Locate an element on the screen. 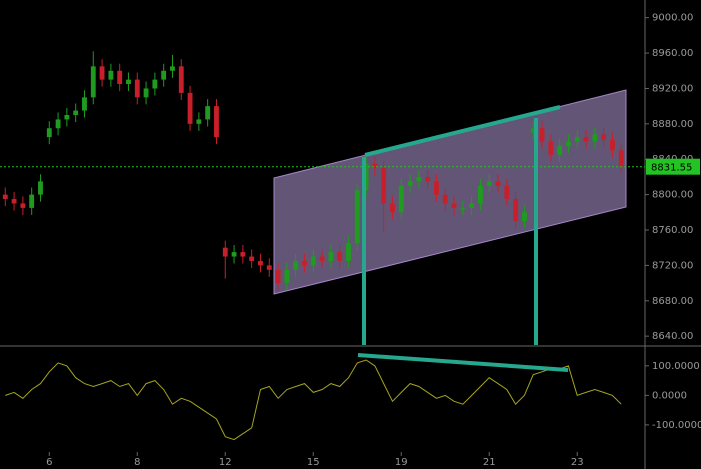  x-tick-label: 6 is located at coordinates (49, 462).